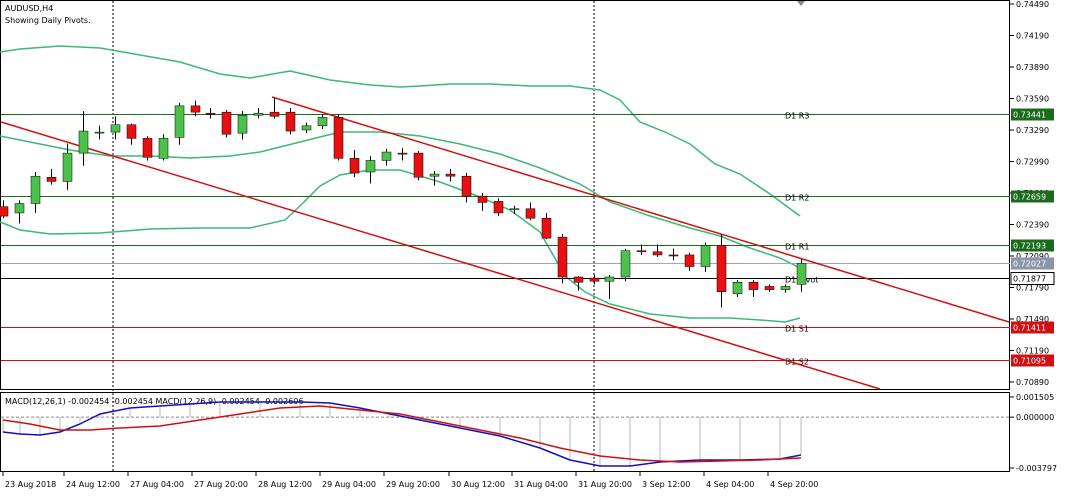 This screenshot has width=1066, height=496. I want to click on price-tag-label: 0.71095, so click(1029, 361).